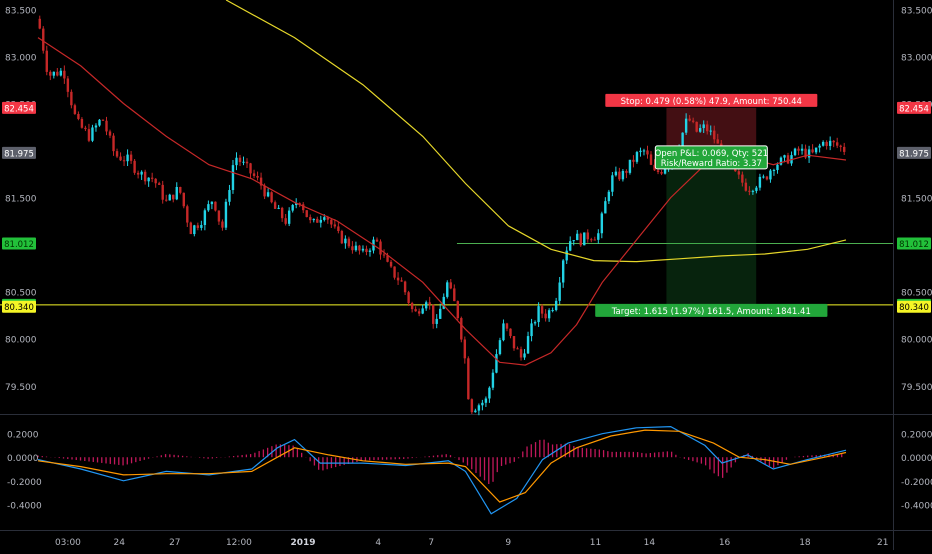 This screenshot has width=932, height=554. I want to click on short-position-tool, so click(711, 206).